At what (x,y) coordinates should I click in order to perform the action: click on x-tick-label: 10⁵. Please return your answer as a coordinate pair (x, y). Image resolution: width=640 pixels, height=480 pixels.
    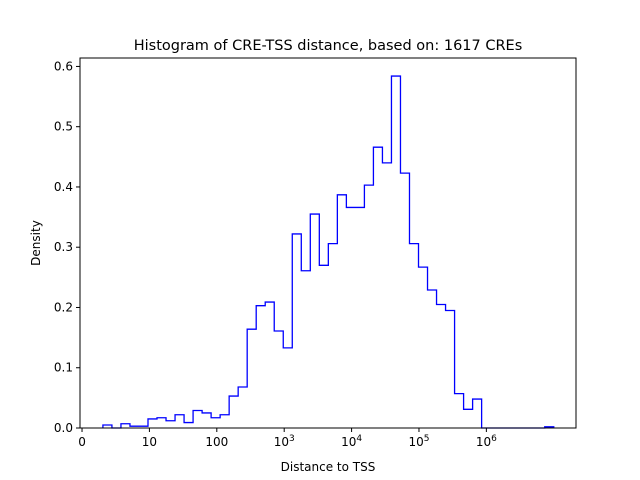
    Looking at the image, I should click on (418, 441).